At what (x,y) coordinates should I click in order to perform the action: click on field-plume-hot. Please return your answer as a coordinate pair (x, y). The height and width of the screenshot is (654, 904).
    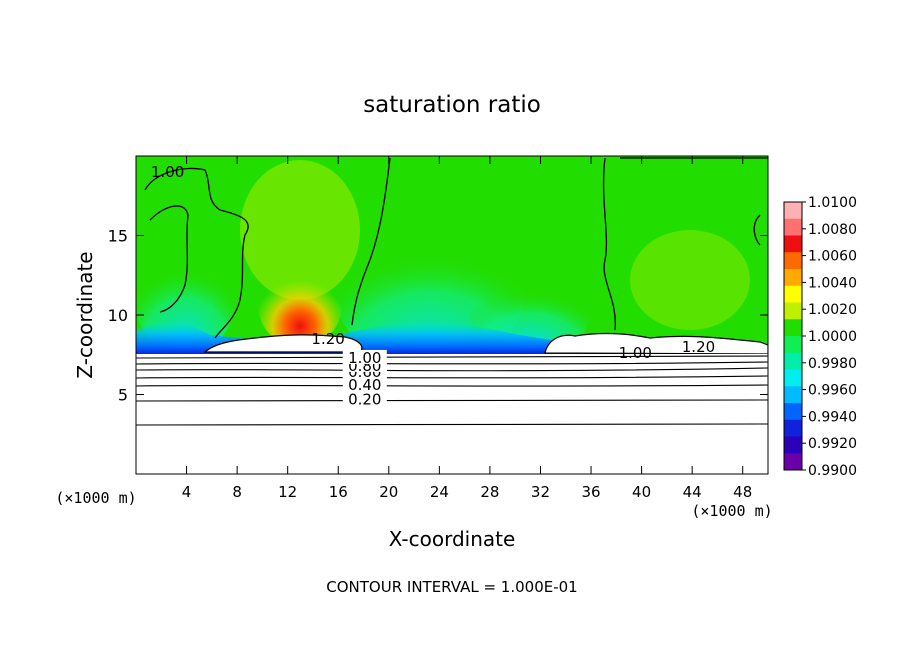
    Looking at the image, I should click on (300, 305).